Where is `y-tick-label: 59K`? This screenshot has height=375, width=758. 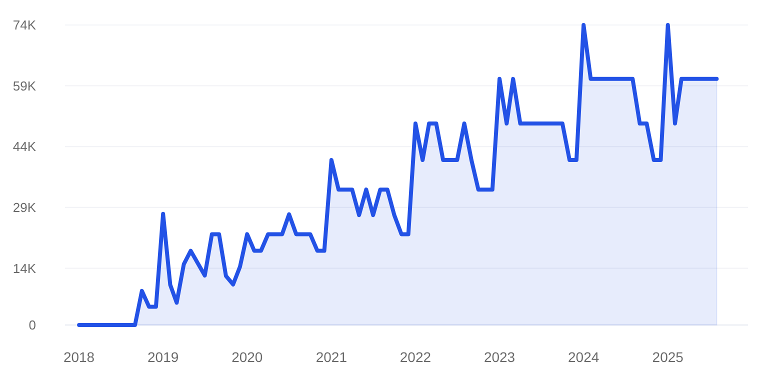
y-tick-label: 59K is located at coordinates (24, 86).